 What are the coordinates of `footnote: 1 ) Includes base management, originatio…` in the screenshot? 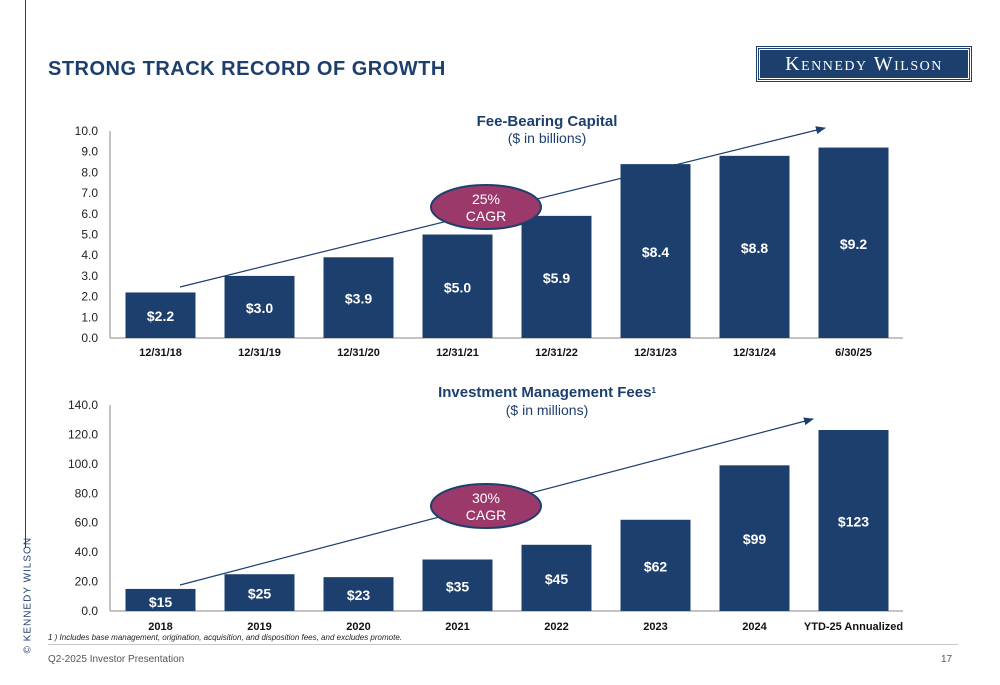 It's located at (225, 637).